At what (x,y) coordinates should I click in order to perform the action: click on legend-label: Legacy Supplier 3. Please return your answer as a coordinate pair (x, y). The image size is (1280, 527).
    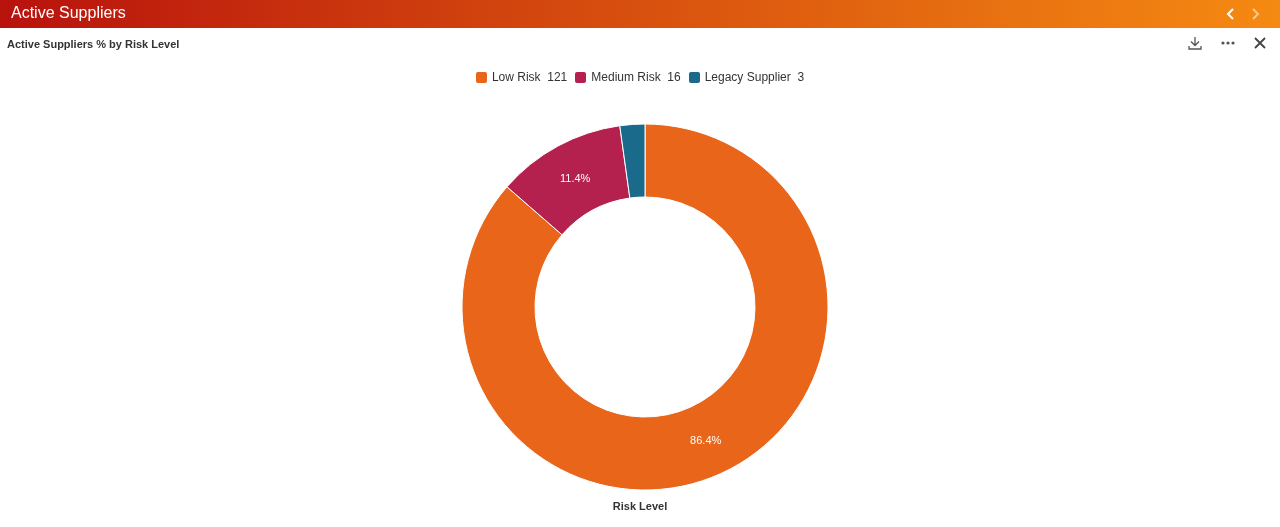
    Looking at the image, I should click on (754, 77).